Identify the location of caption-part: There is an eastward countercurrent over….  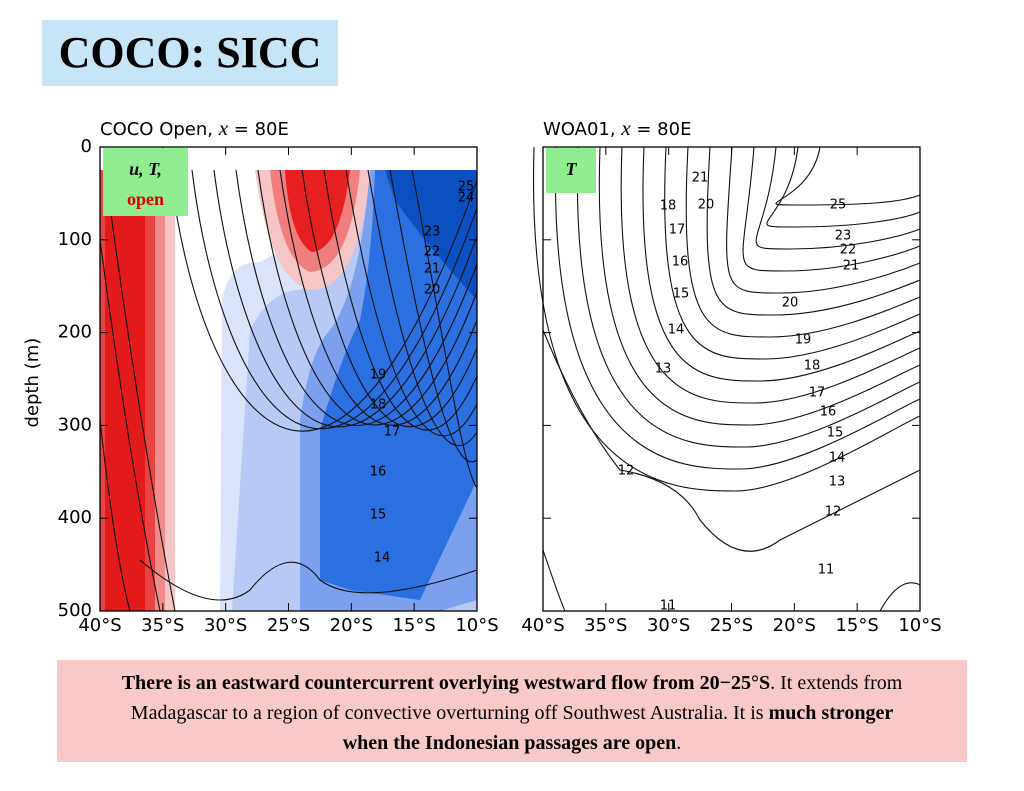
(446, 683).